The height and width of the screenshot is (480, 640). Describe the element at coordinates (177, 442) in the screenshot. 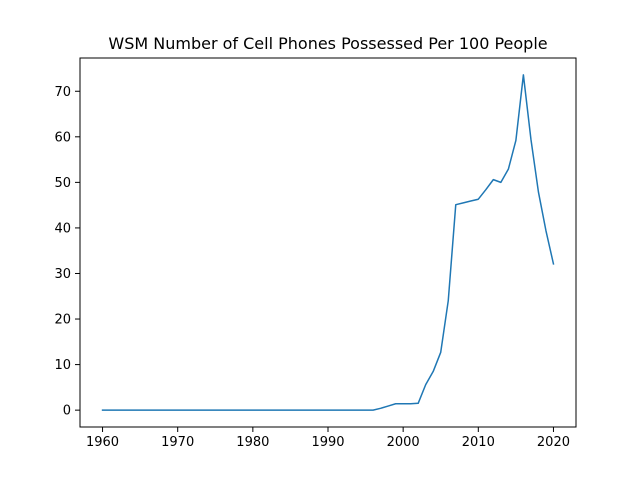

I see `x-tick-label: 1970` at that location.